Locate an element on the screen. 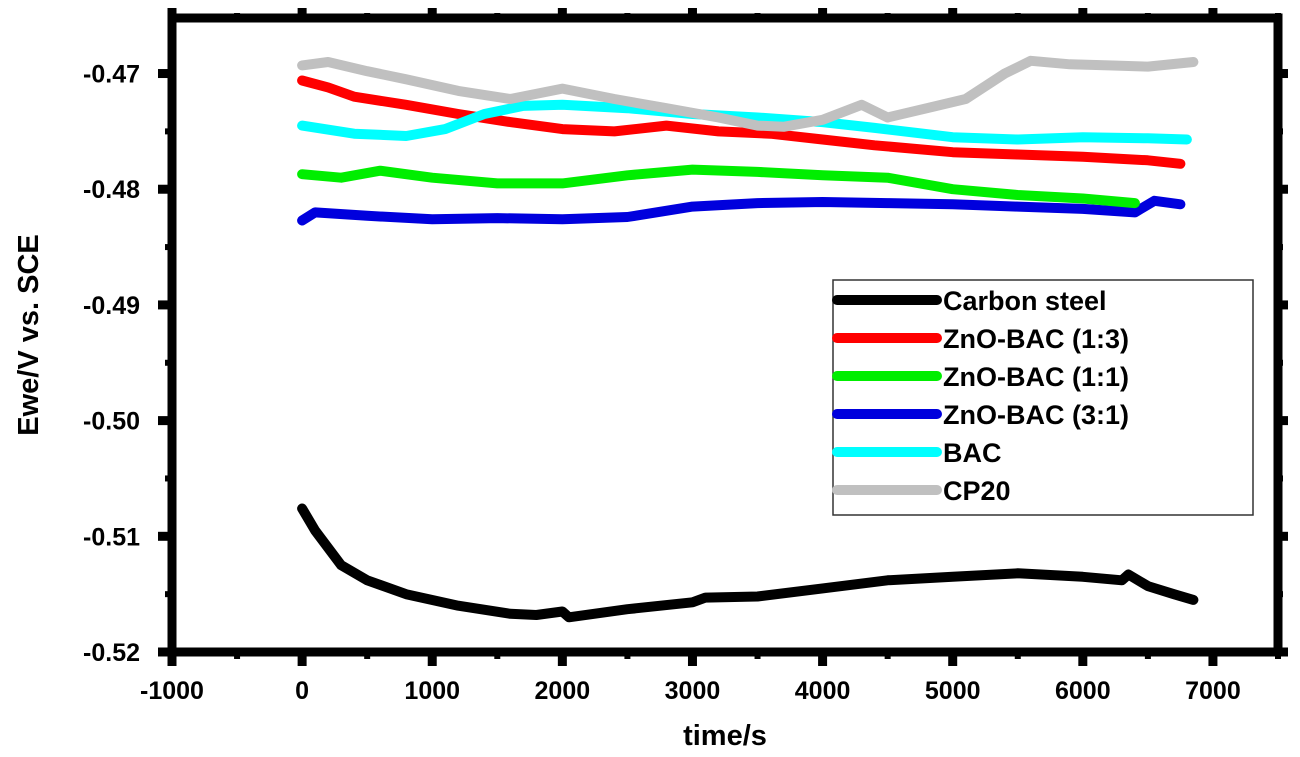  x-tick-label: 2000 is located at coordinates (563, 691).